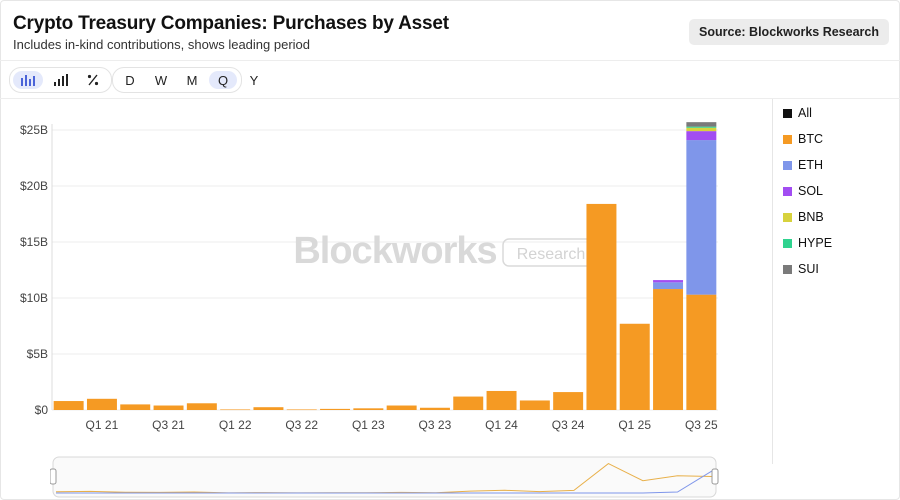 The image size is (900, 500). I want to click on chart-mode-toggle, so click(60, 80).